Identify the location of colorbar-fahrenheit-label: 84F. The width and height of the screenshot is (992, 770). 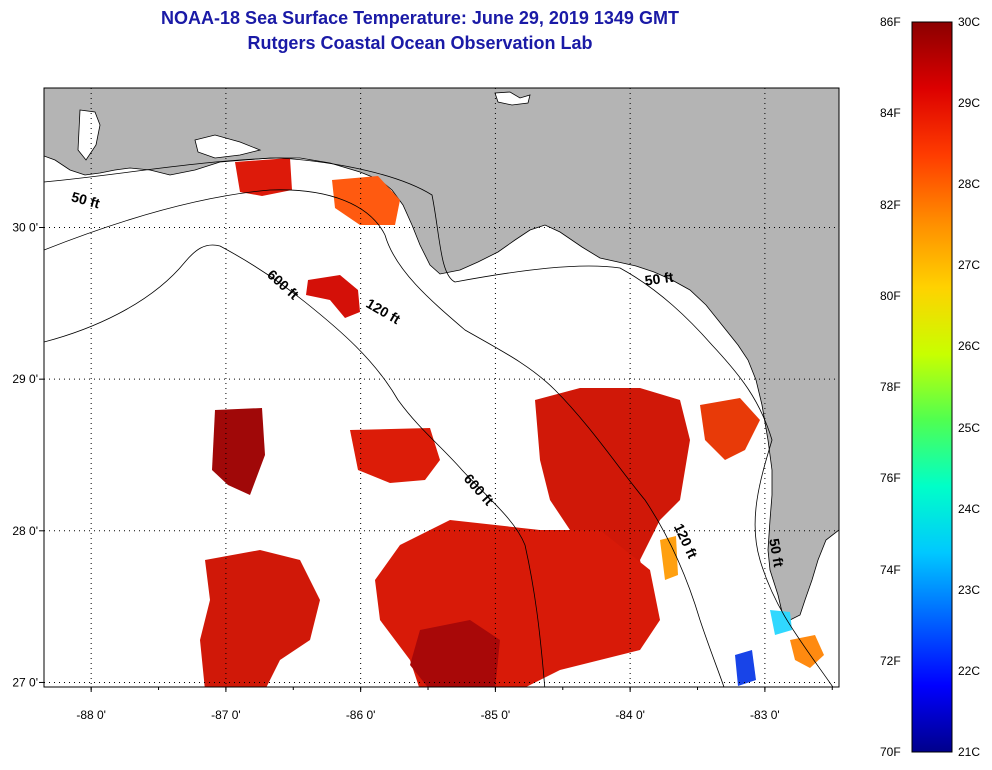
(890, 113).